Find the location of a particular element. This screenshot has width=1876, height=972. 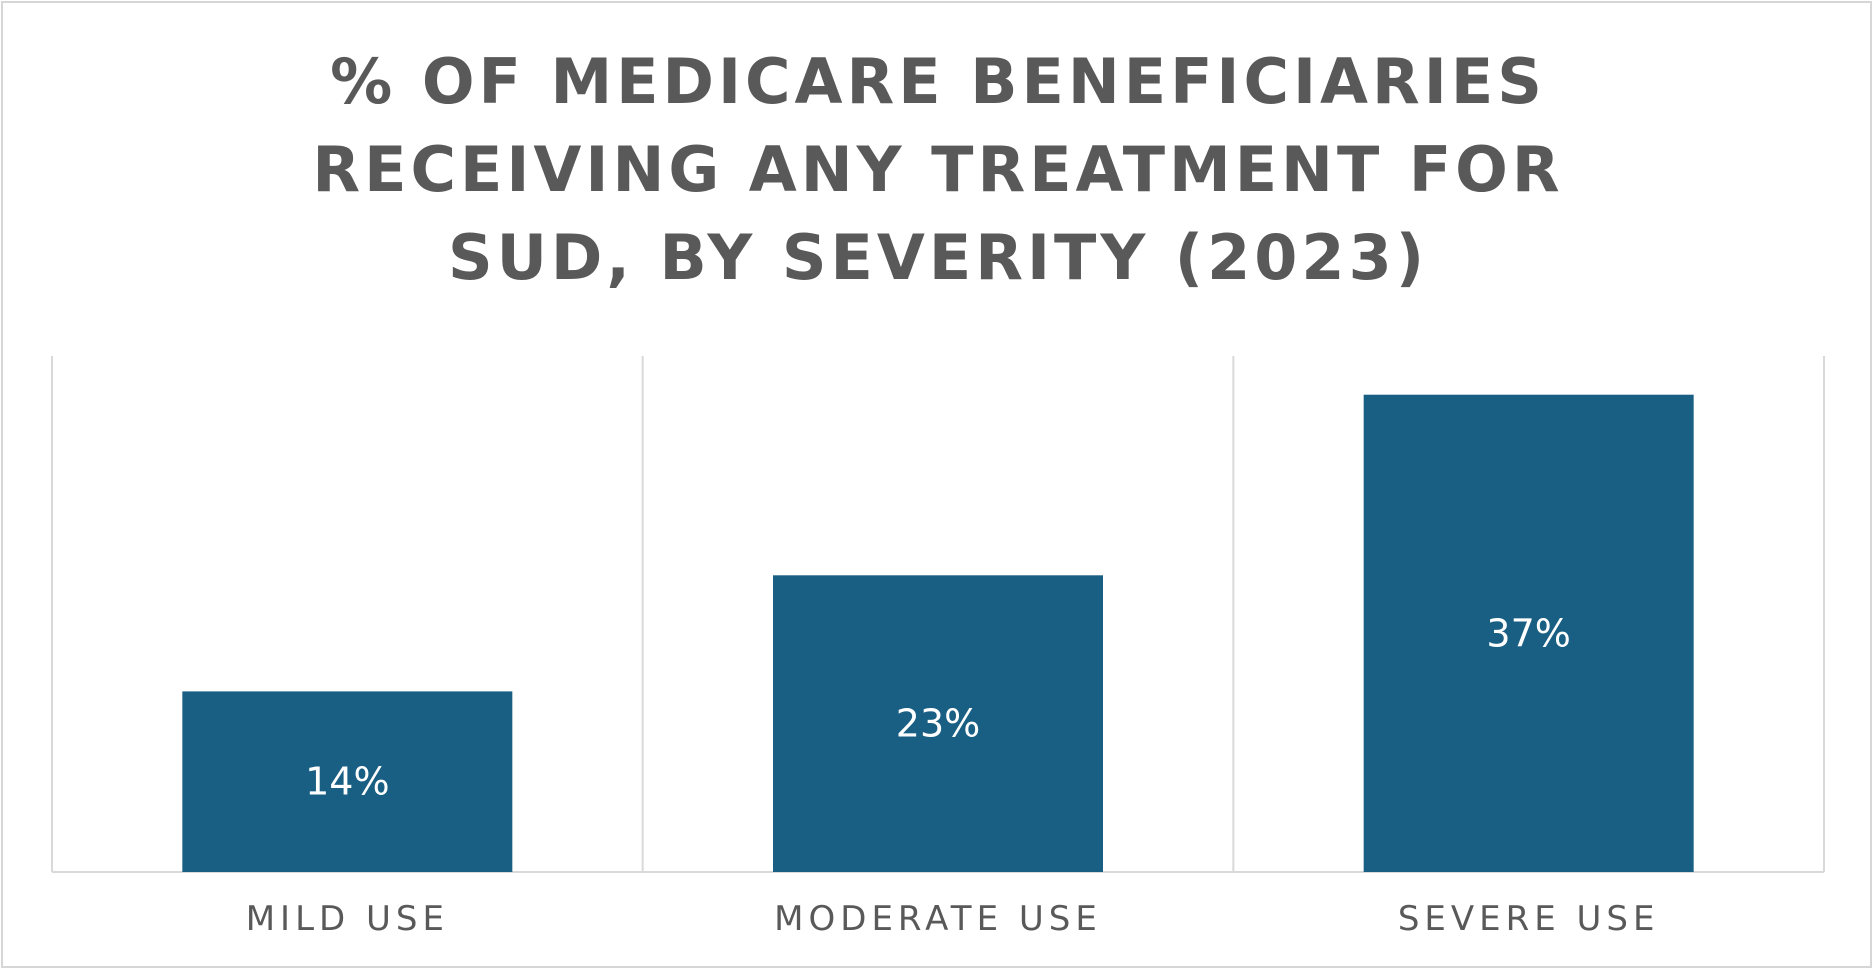

data-label-3: 37% is located at coordinates (1528, 633).